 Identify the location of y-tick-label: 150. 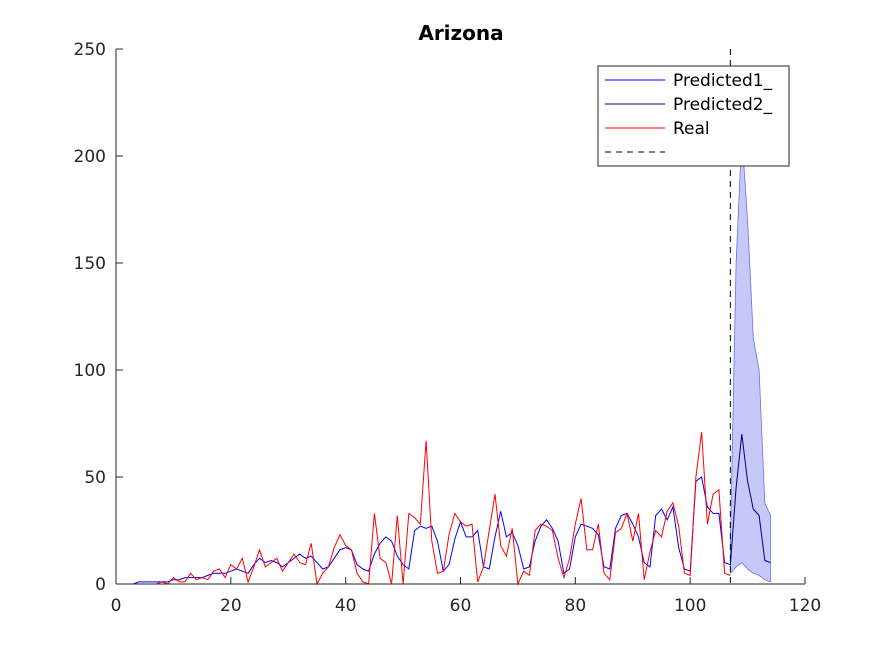
(90, 264).